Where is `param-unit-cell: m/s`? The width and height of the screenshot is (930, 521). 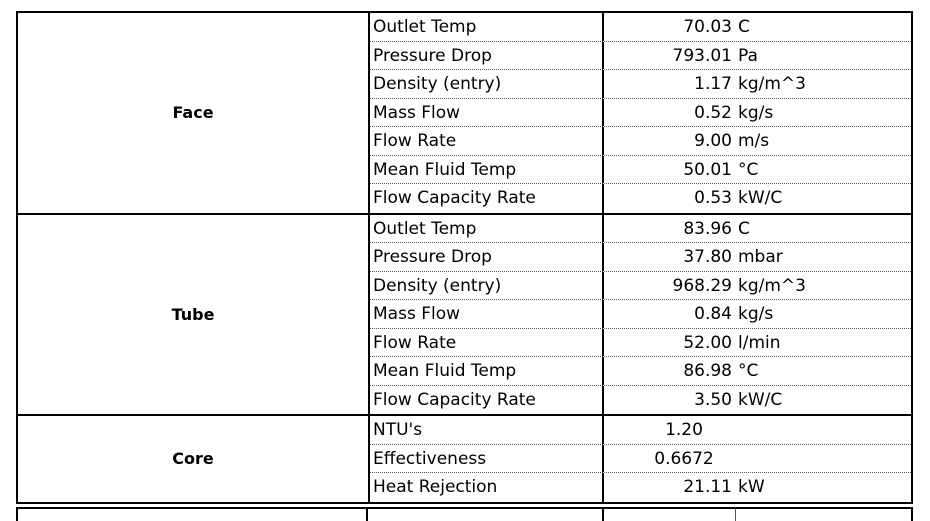
param-unit-cell: m/s is located at coordinates (754, 141).